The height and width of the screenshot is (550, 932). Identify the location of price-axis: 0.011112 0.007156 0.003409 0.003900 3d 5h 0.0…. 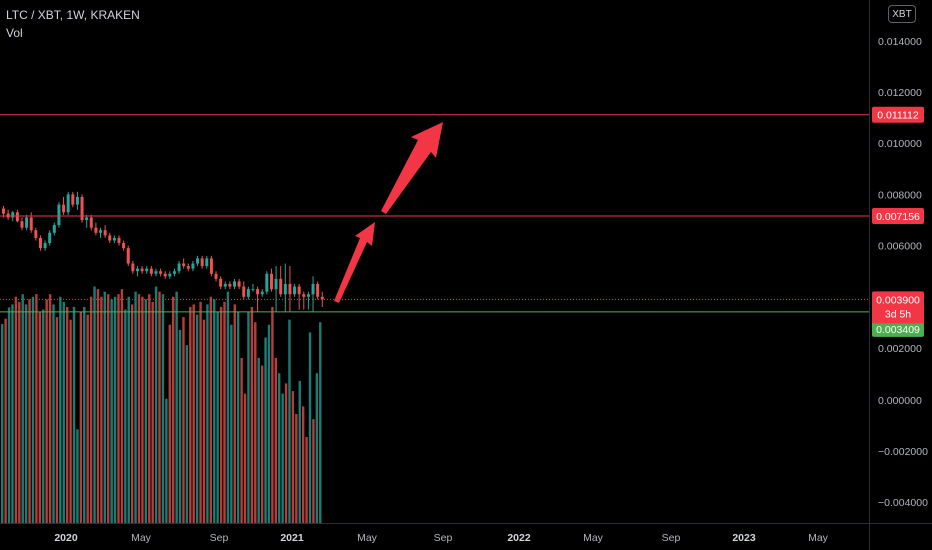
(900, 272).